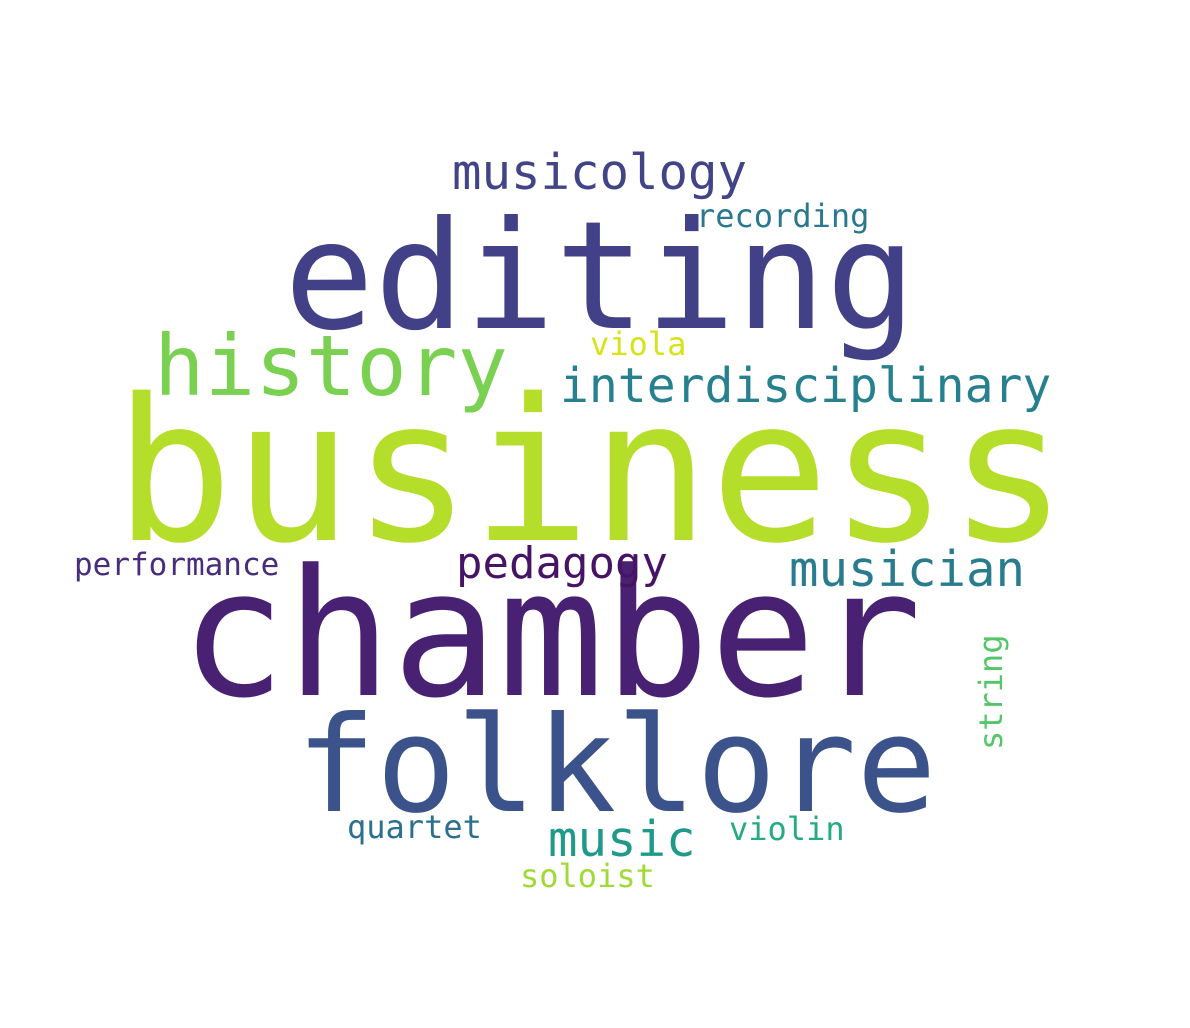  Describe the element at coordinates (414, 827) in the screenshot. I see `word-quartet: quartet` at that location.